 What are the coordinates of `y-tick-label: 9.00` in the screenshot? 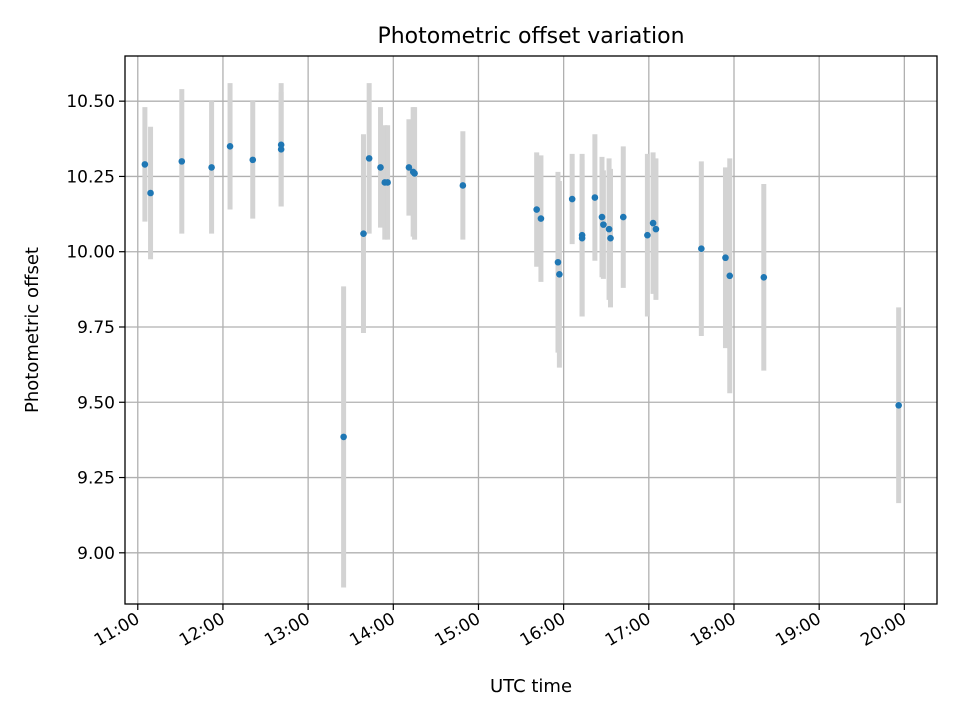 It's located at (96, 554).